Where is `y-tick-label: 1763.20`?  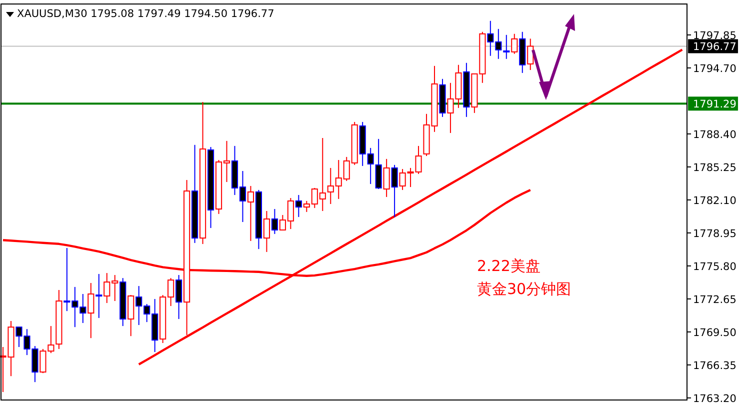
y-tick-label: 1763.20 is located at coordinates (714, 398).